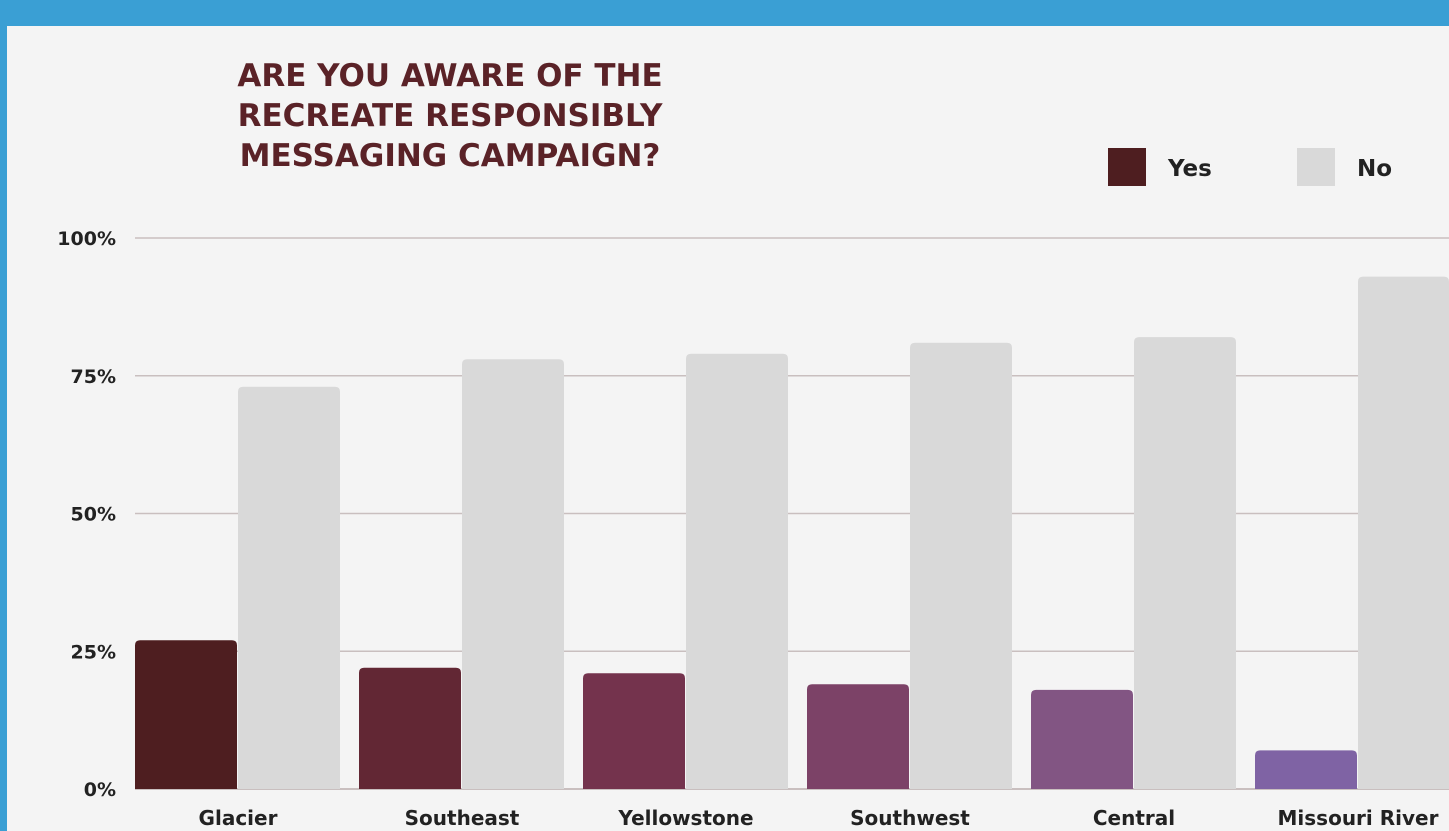 The image size is (1449, 831). What do you see at coordinates (1134, 818) in the screenshot?
I see `x-category-label: Central` at bounding box center [1134, 818].